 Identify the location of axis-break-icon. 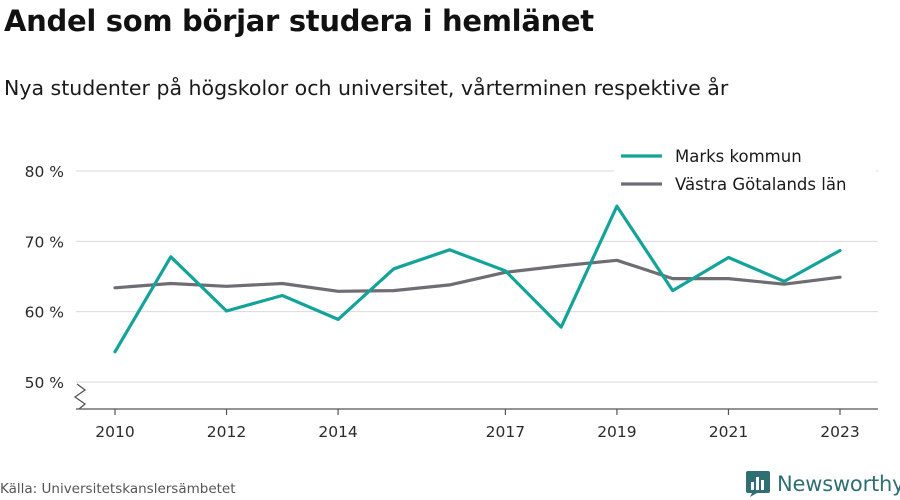
(80, 396).